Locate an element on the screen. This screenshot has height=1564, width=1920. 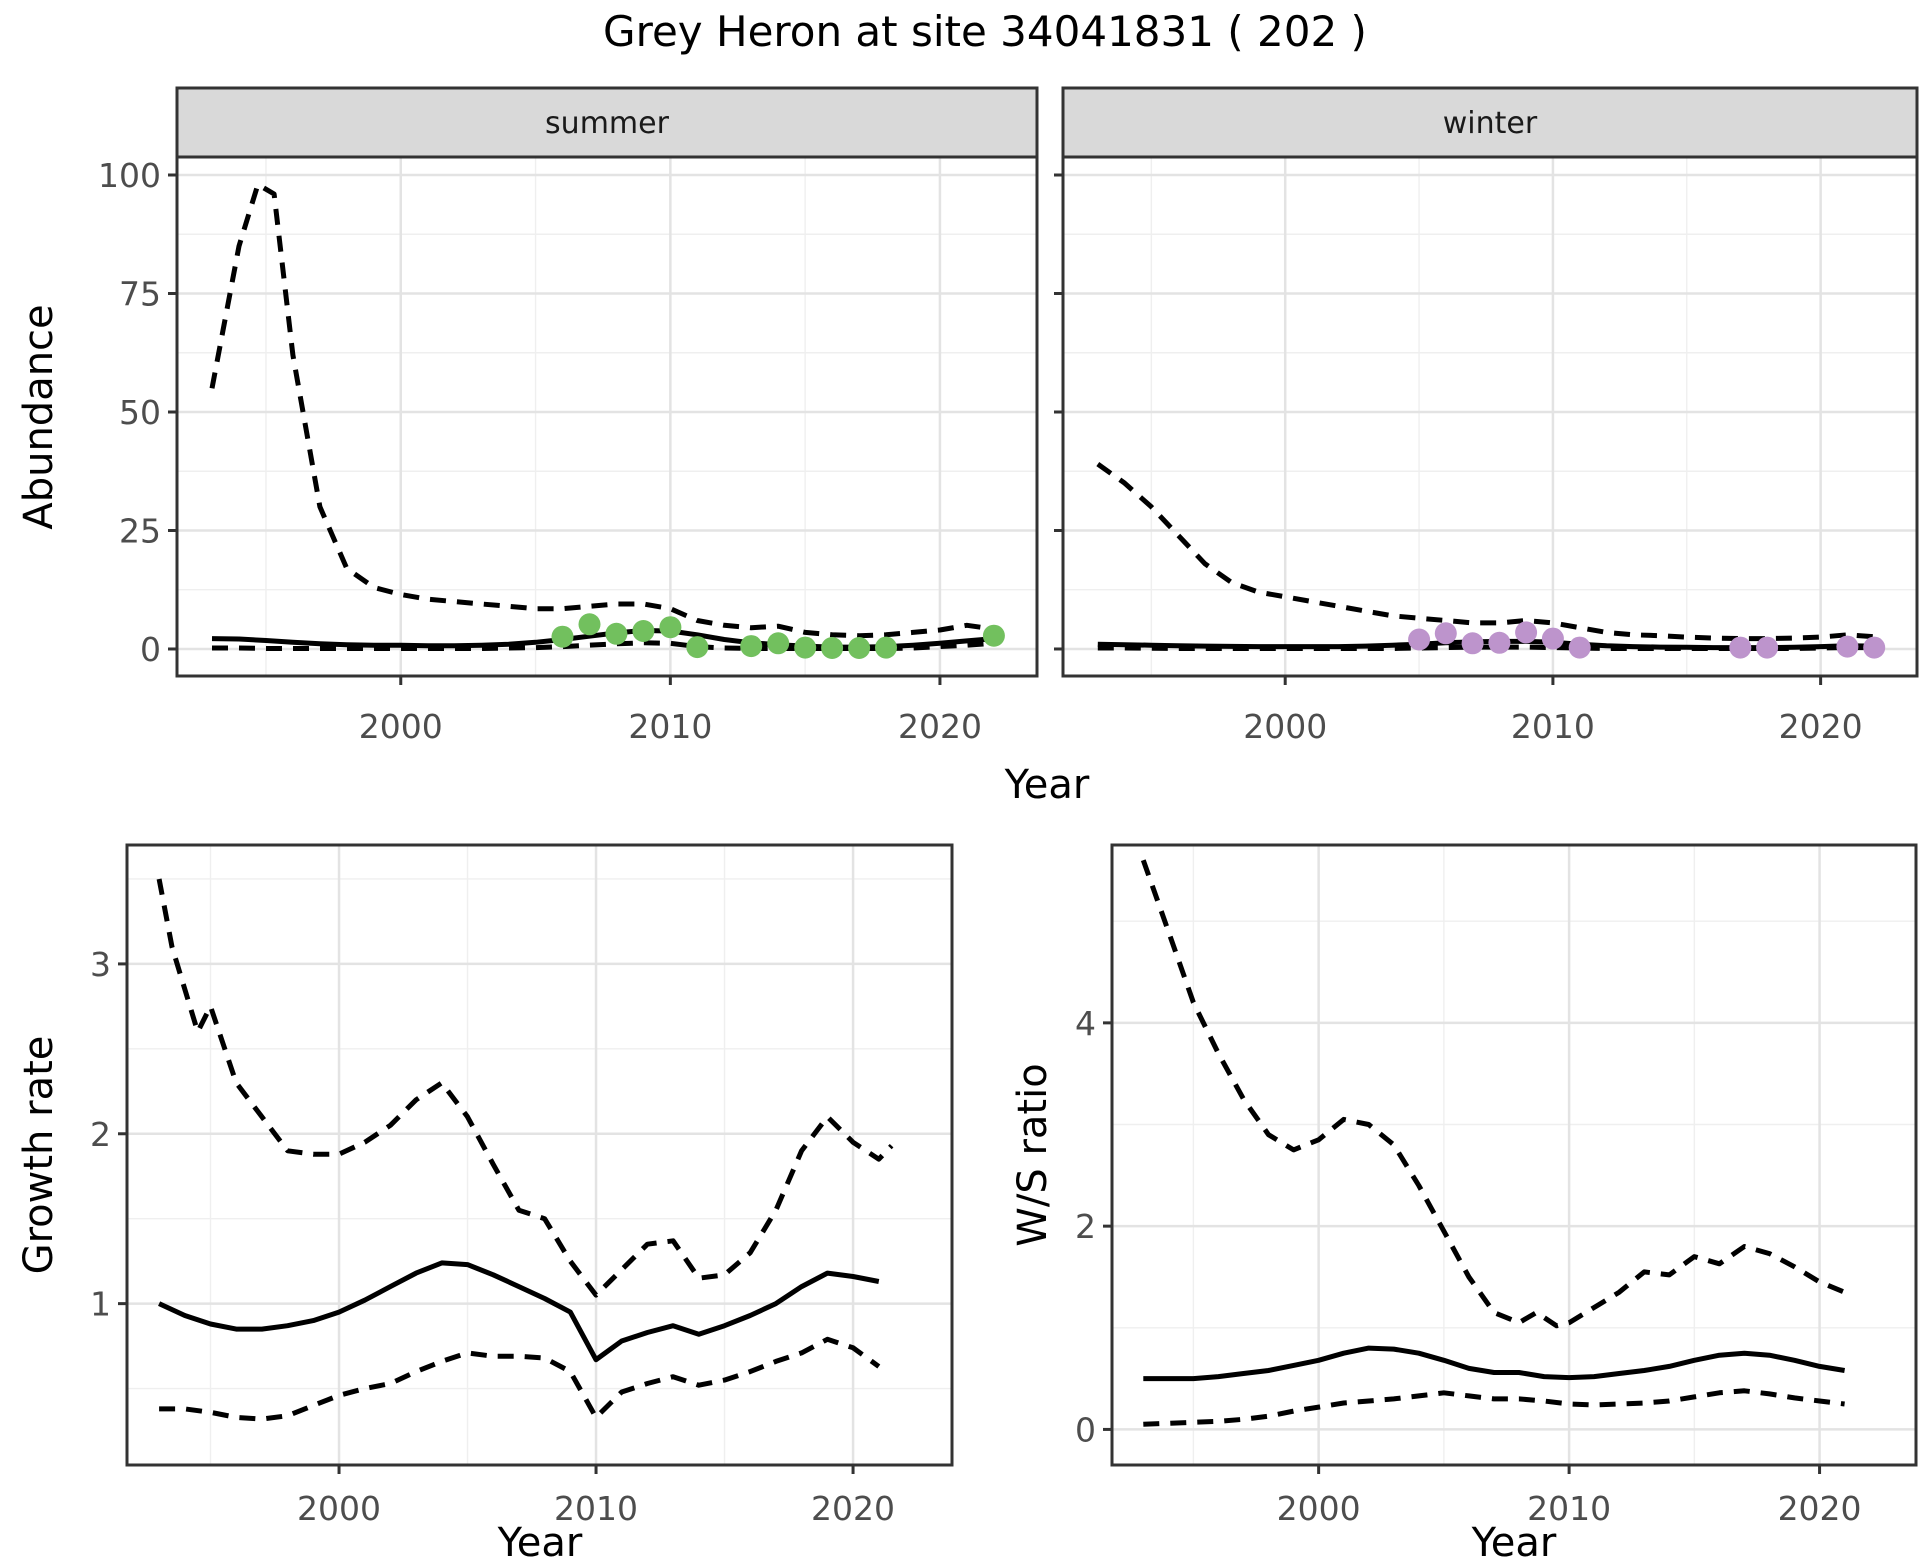
y-tick-label: 1 is located at coordinates (100, 1304).